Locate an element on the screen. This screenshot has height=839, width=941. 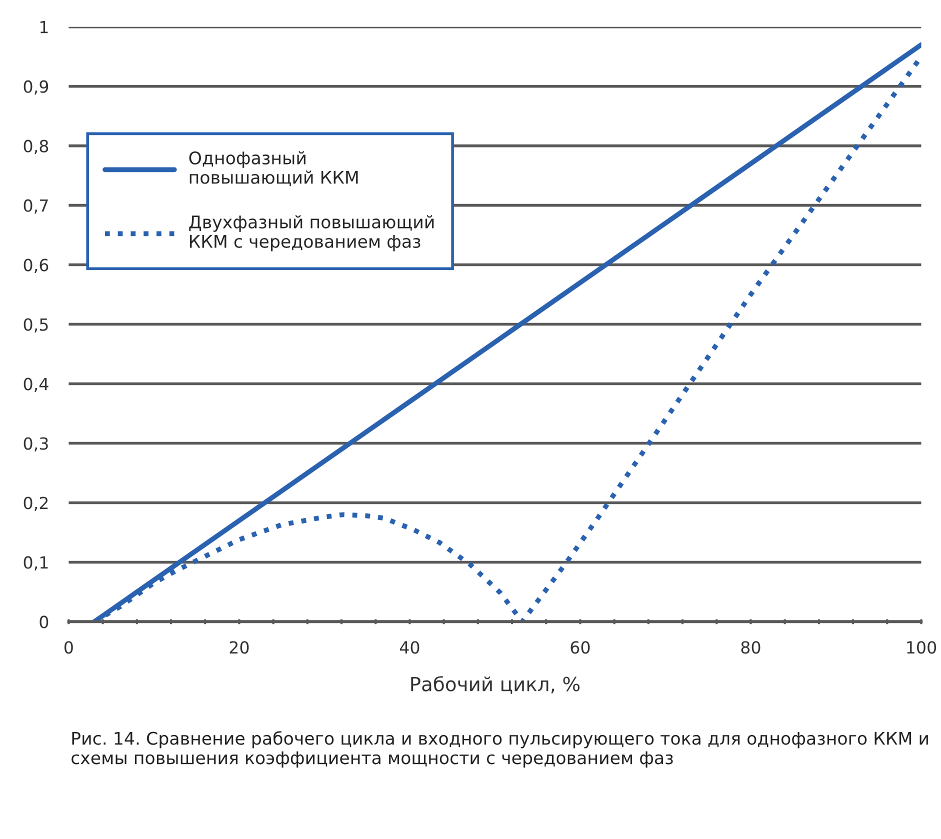
y-tick-label: 0,6 is located at coordinates (36, 266).